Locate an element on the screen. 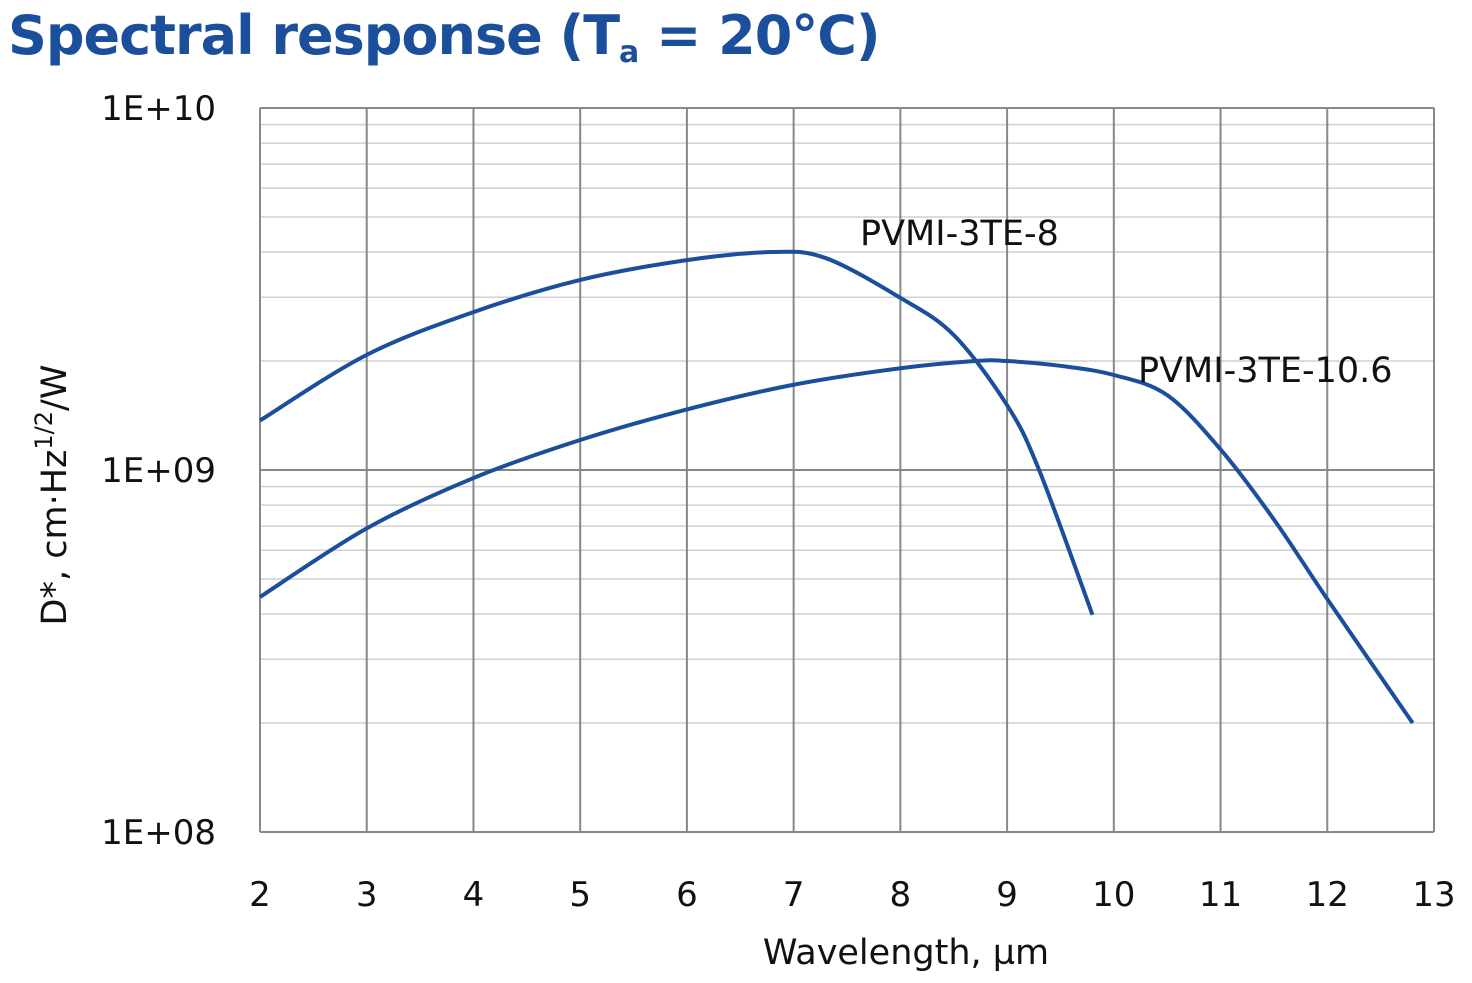 The height and width of the screenshot is (983, 1472). y-tick-label: 1E+10 is located at coordinates (158, 109).